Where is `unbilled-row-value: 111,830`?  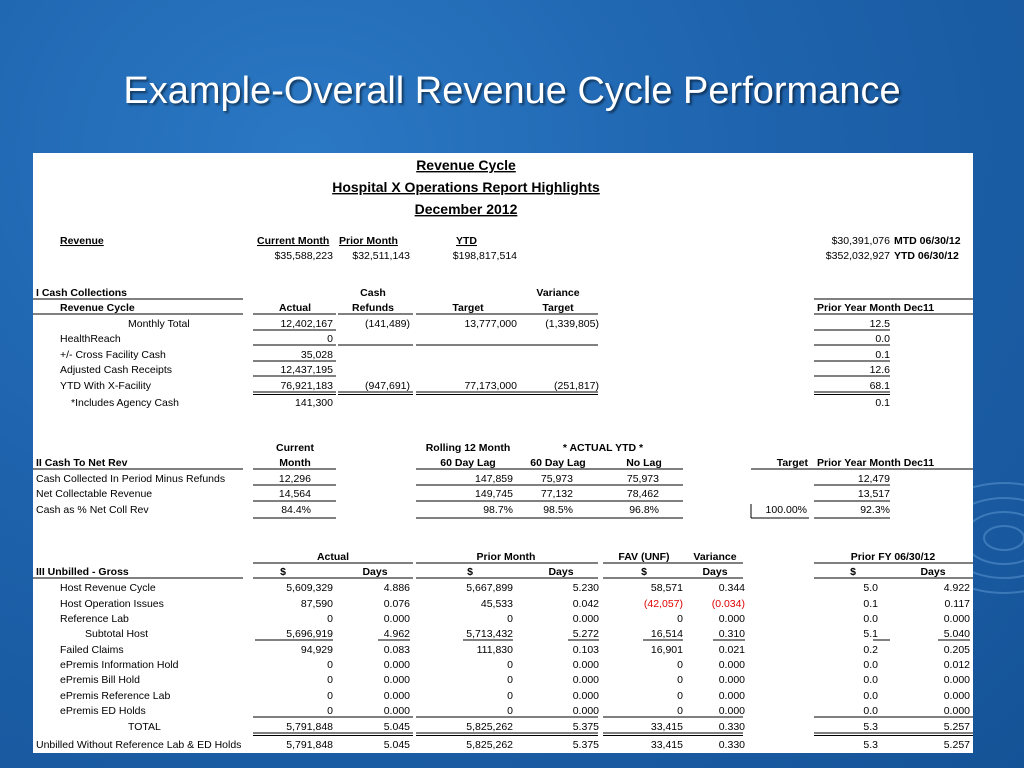 unbilled-row-value: 111,830 is located at coordinates (495, 650).